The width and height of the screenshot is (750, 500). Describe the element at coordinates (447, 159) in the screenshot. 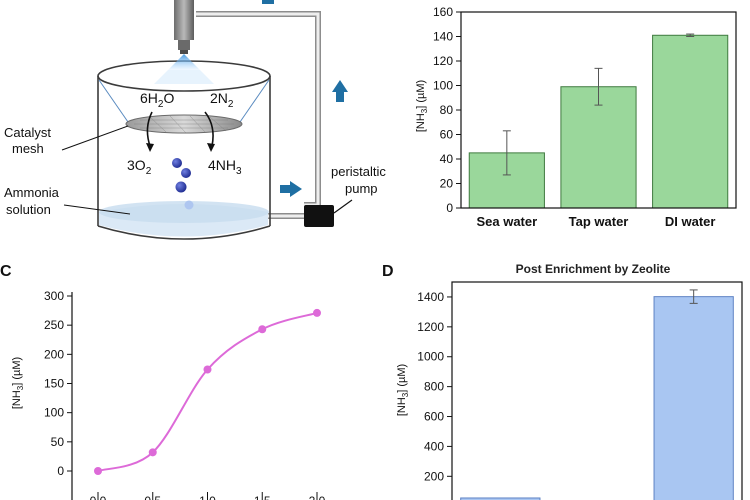

I see `y-tick-label: 40` at that location.